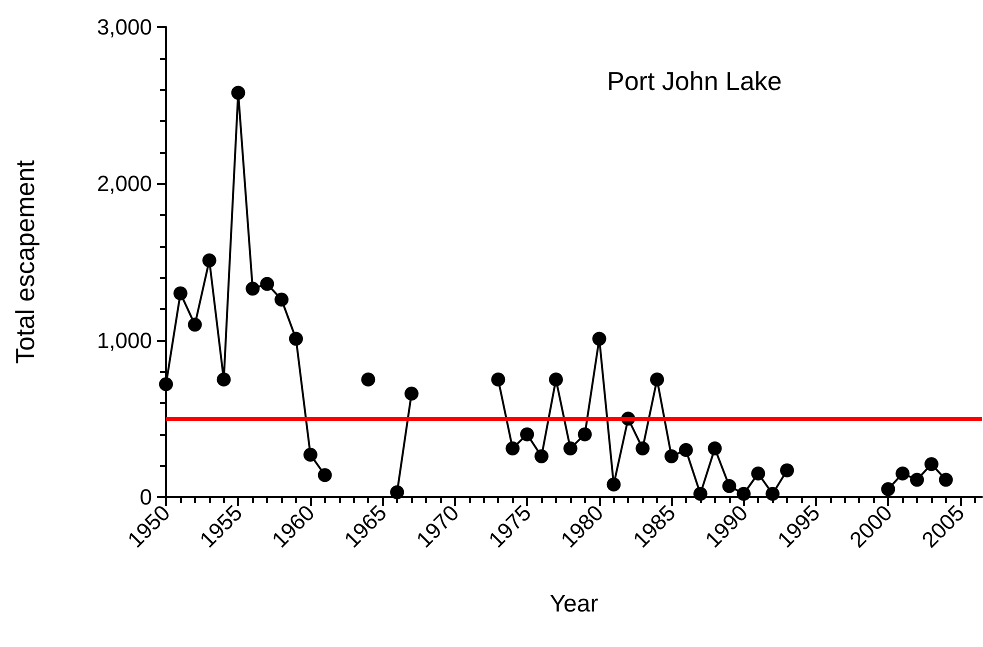  I want to click on y-tick-label: 0, so click(146, 497).